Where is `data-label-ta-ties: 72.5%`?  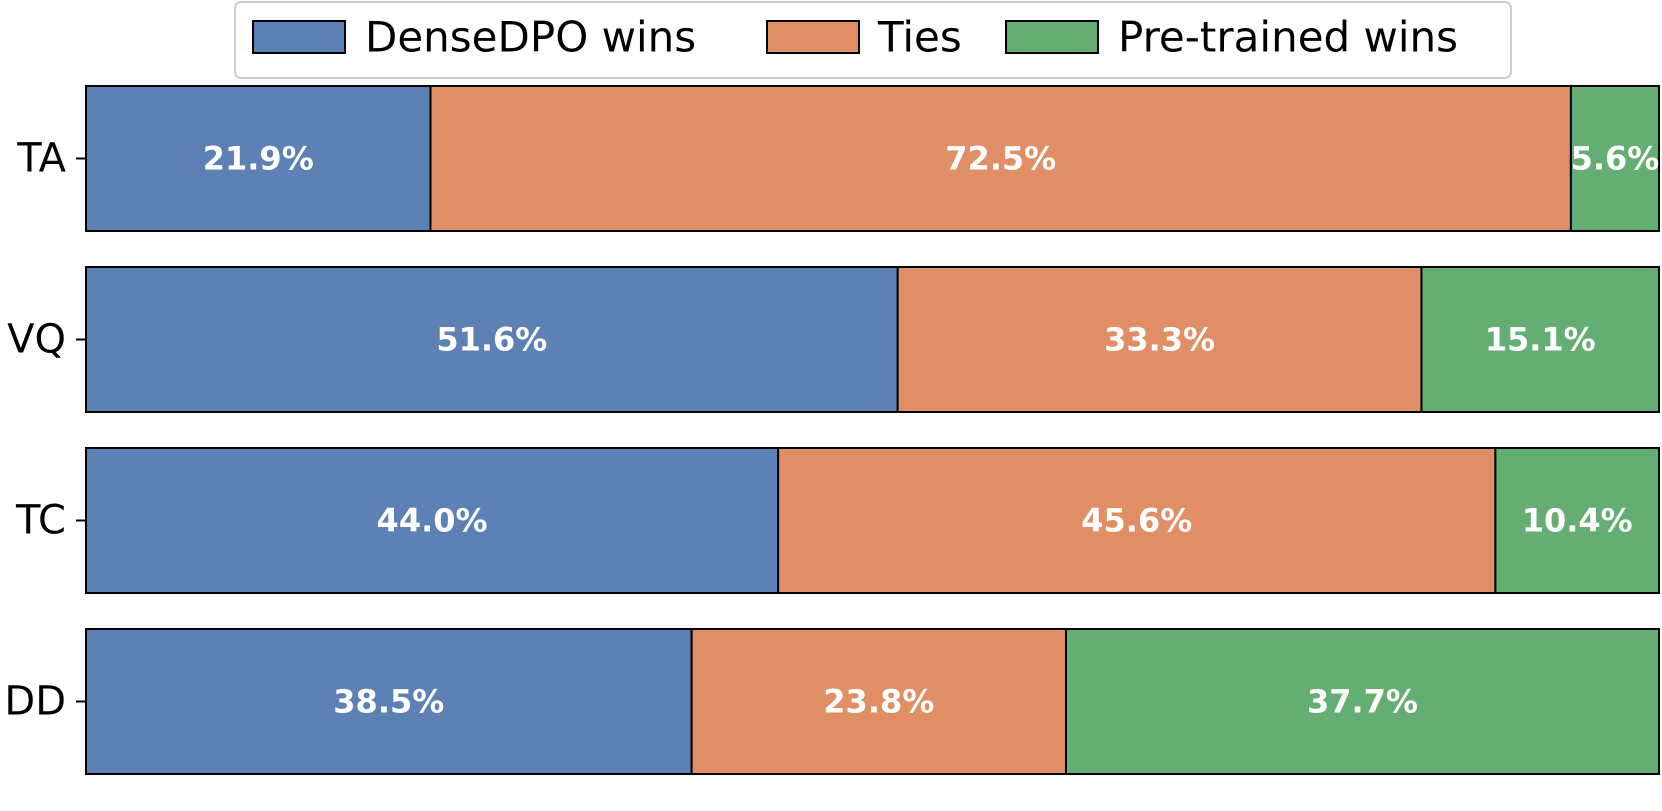
data-label-ta-ties: 72.5% is located at coordinates (1000, 159).